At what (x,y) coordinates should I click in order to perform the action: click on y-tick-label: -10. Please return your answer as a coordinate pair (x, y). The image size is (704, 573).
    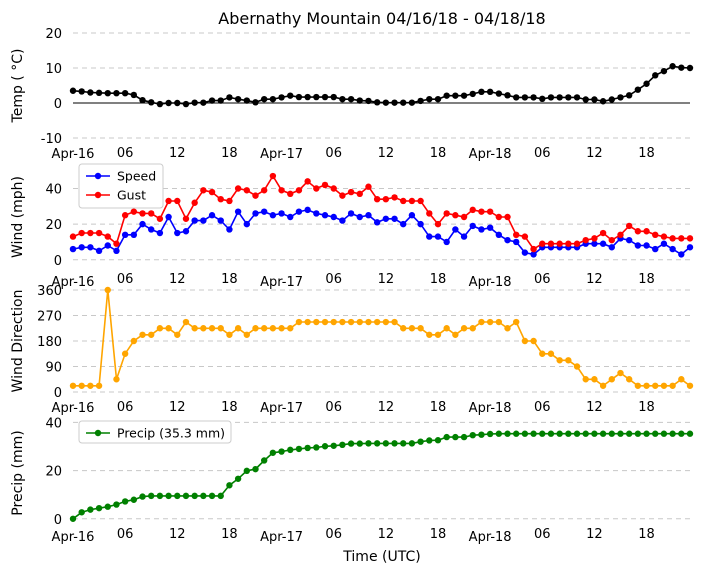
    Looking at the image, I should click on (51, 139).